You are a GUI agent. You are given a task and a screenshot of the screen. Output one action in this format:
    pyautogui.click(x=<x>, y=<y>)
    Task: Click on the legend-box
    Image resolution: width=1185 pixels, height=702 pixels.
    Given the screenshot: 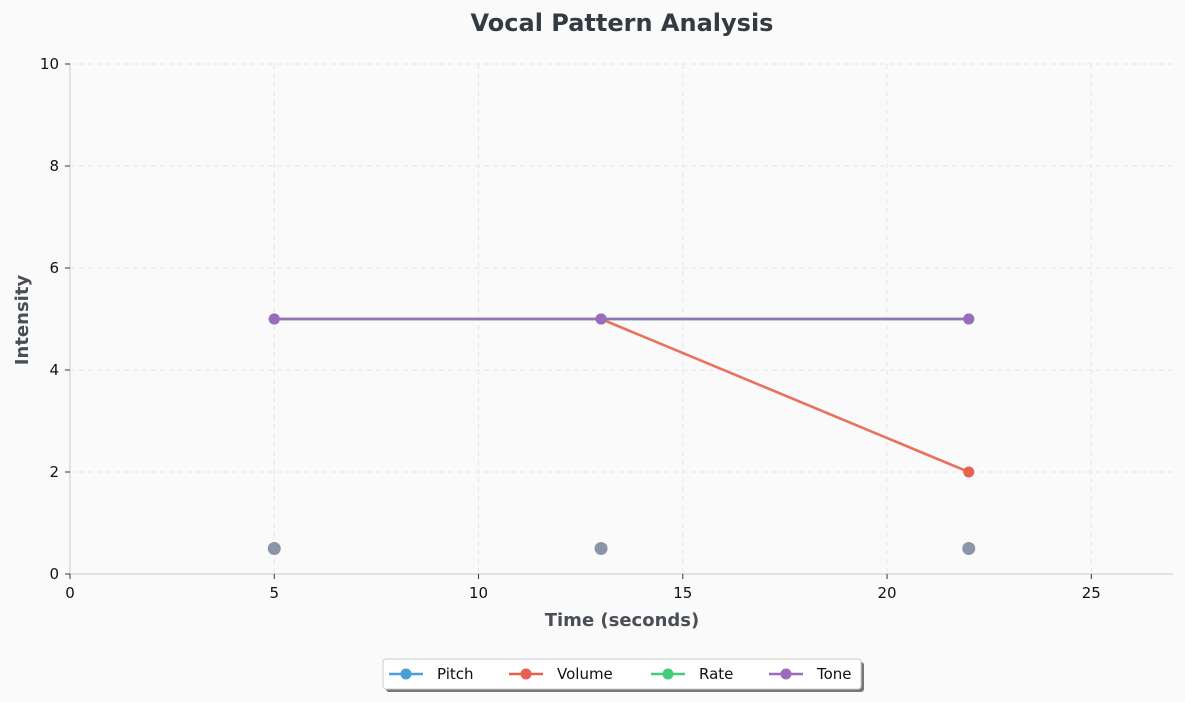 What is the action you would take?
    pyautogui.click(x=622, y=674)
    